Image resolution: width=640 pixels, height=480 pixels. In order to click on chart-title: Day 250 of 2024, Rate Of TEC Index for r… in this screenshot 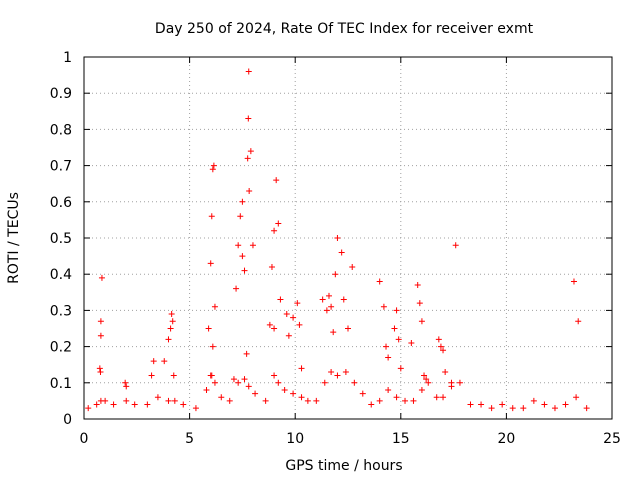, I will do `click(344, 29)`.